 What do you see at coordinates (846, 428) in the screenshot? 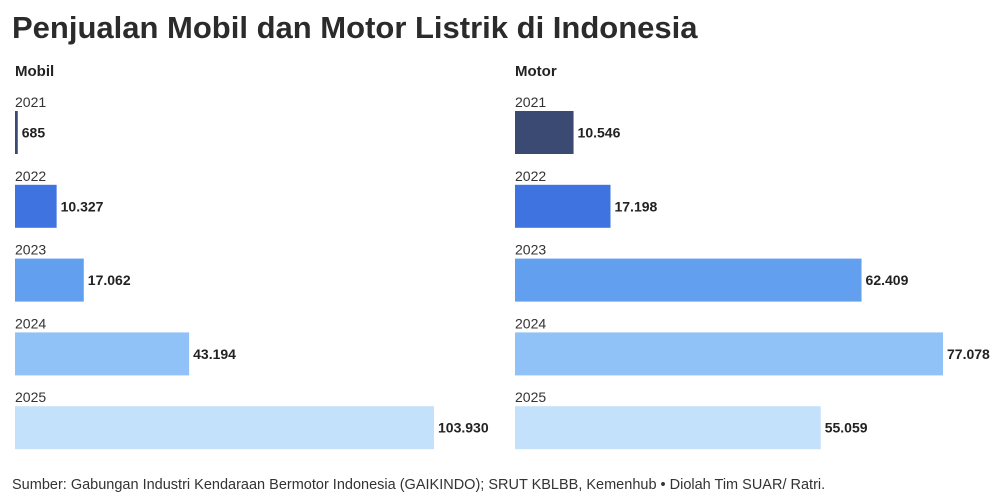
I see `value-label-motor-2025: 55.059` at bounding box center [846, 428].